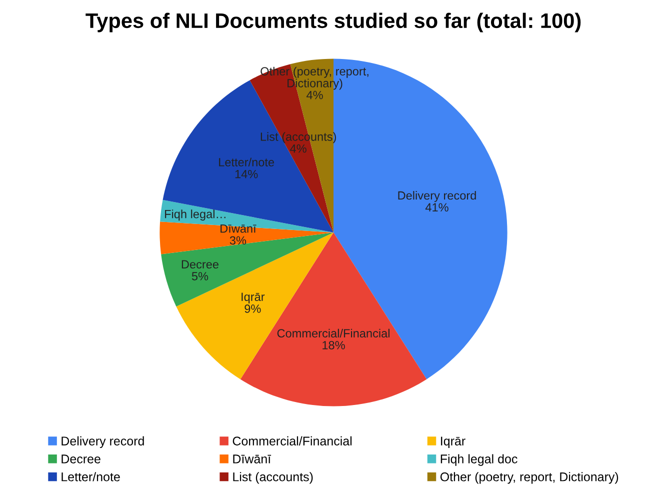  What do you see at coordinates (200, 270) in the screenshot?
I see `data-label: Decree 5%` at bounding box center [200, 270].